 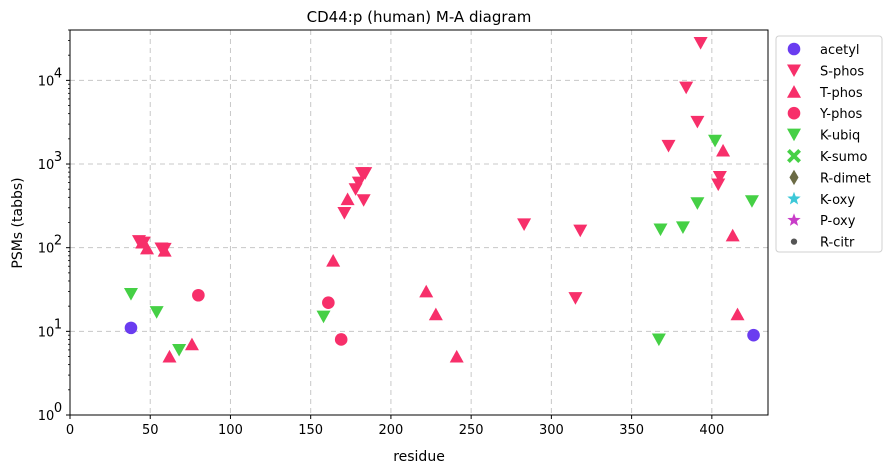 What do you see at coordinates (471, 430) in the screenshot?
I see `x-tick-label: 250` at bounding box center [471, 430].